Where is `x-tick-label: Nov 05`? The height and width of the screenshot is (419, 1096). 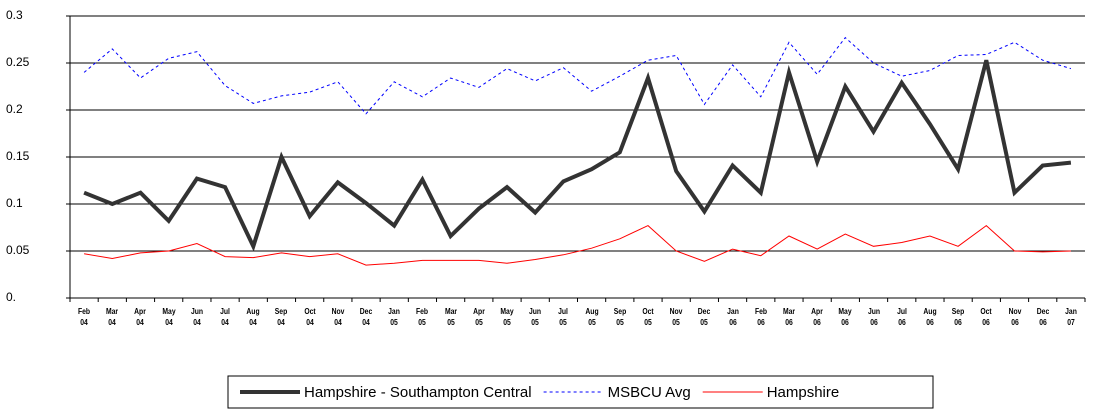
x-tick-label: Nov 05 is located at coordinates (676, 317).